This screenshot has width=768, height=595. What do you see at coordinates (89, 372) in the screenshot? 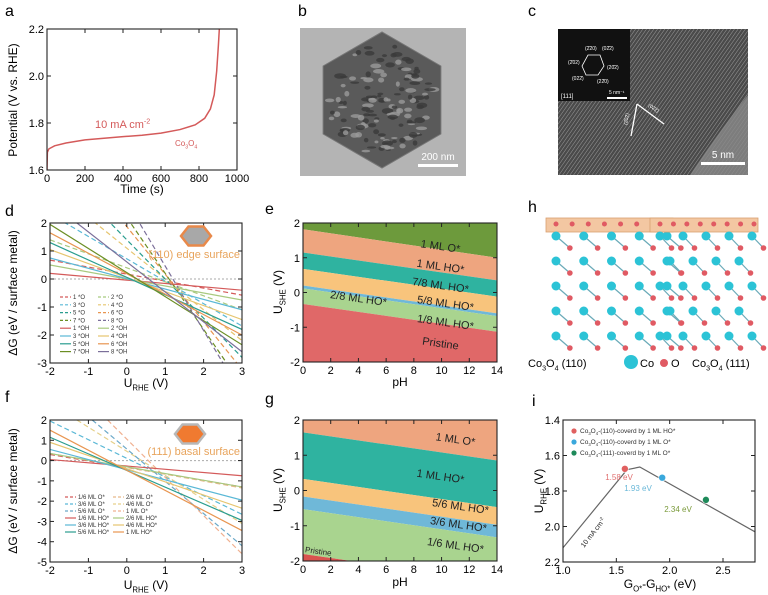
I see `x-tick-label: -1` at bounding box center [89, 372].